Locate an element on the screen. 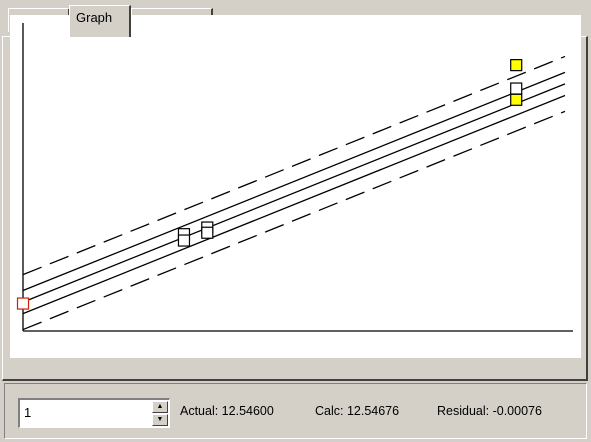  spin-up-icon: ▲ is located at coordinates (160, 407).